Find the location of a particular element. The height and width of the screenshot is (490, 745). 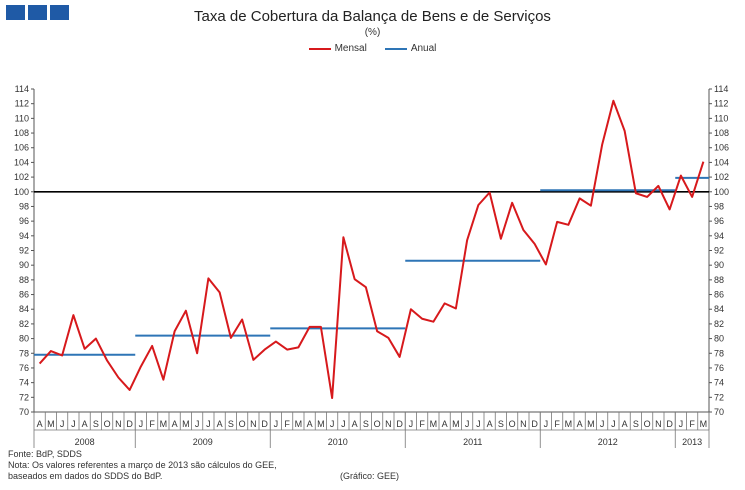

y-tick-label-left: 90 is located at coordinates (24, 265).